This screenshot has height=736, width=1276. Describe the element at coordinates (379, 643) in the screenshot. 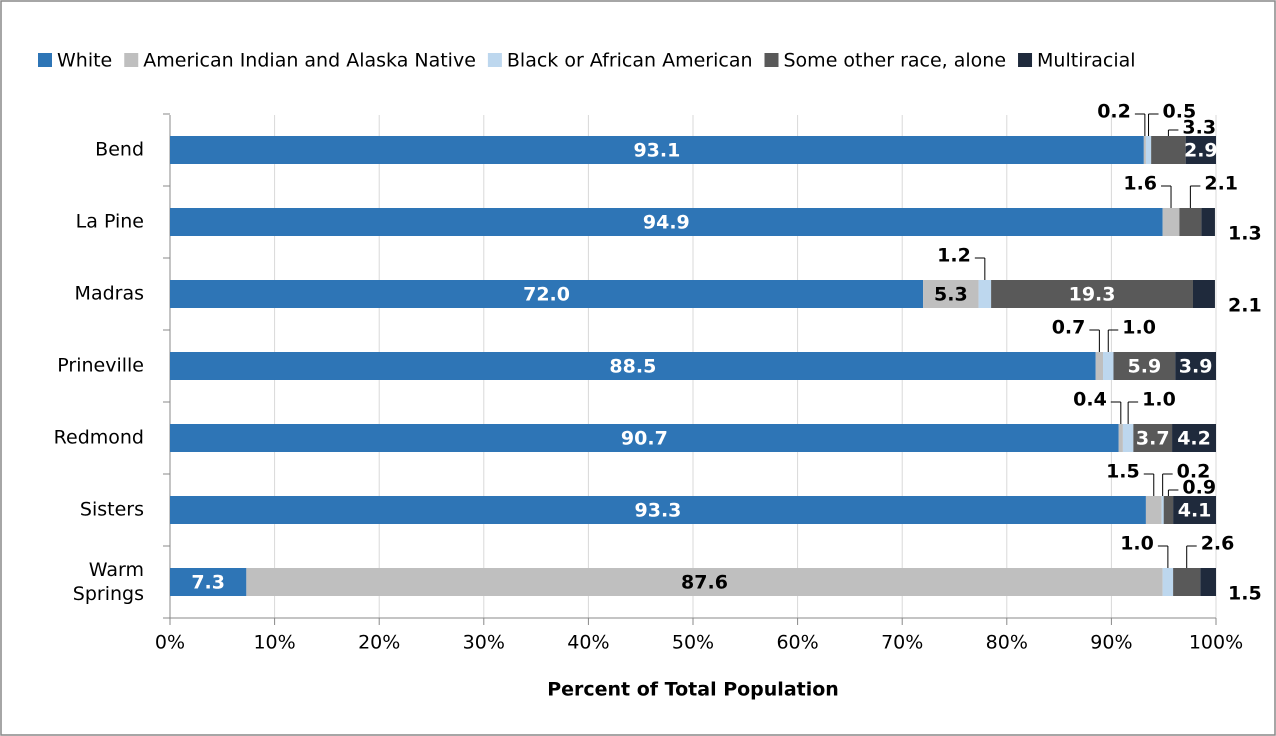

I see `x-tick-label: 20%` at that location.